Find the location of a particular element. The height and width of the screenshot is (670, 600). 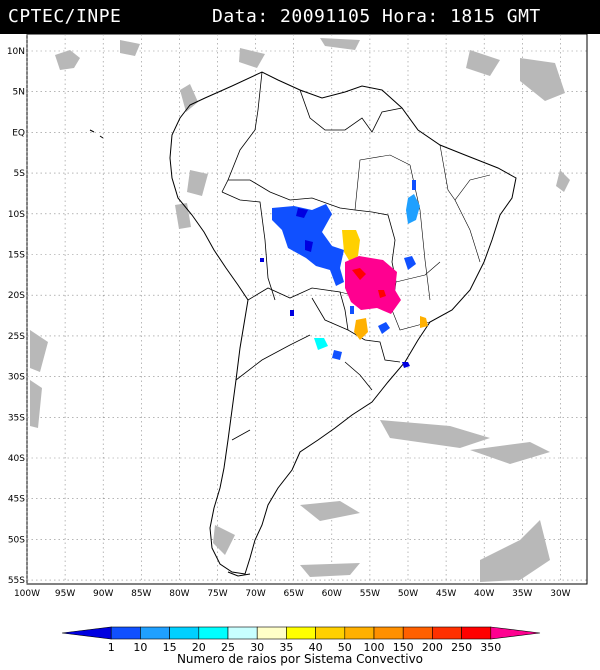

lightning-clusters is located at coordinates (344, 274).